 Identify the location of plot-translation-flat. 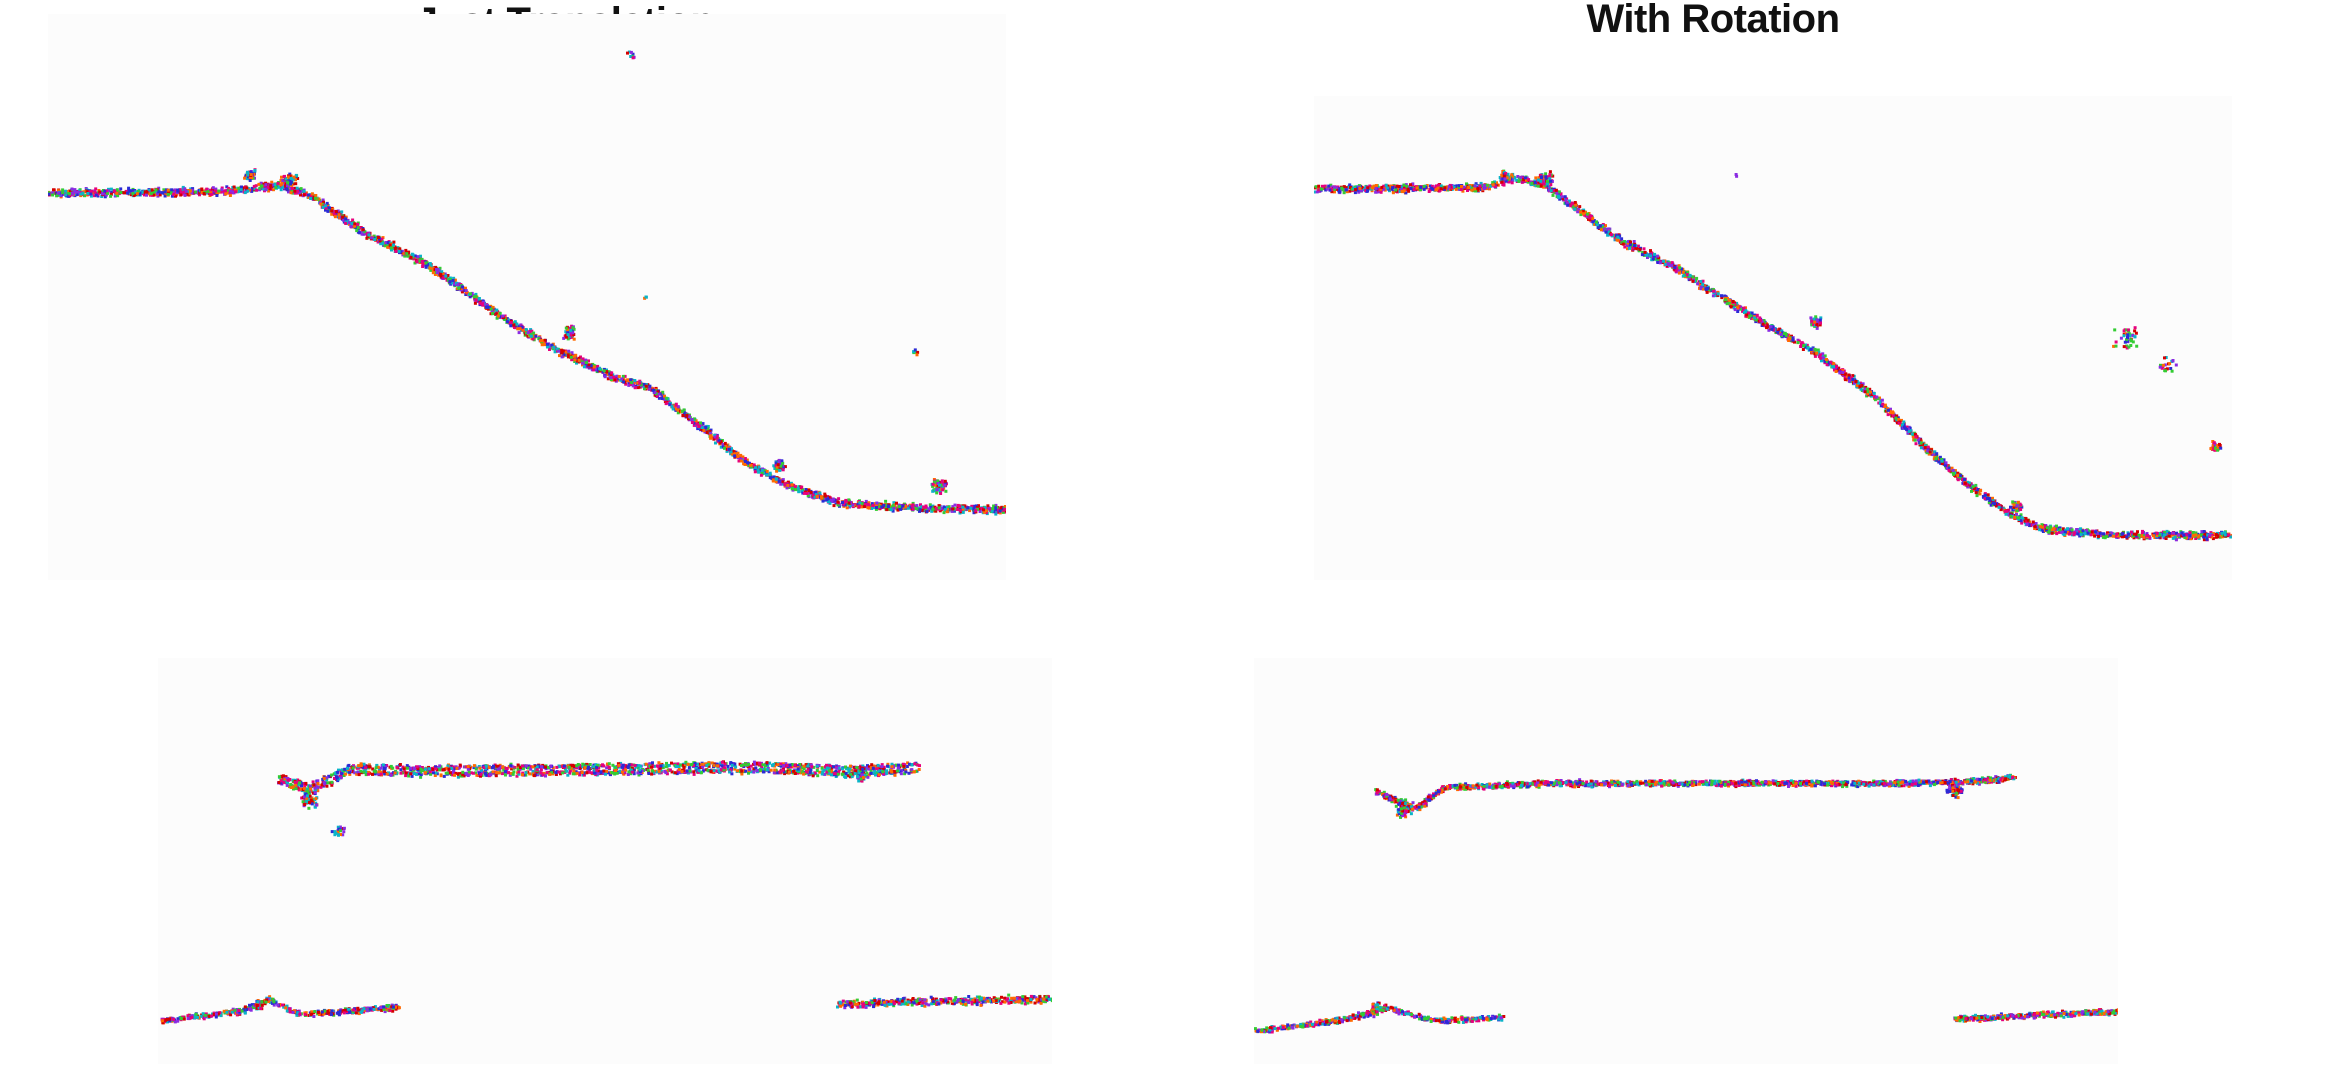
(605, 861).